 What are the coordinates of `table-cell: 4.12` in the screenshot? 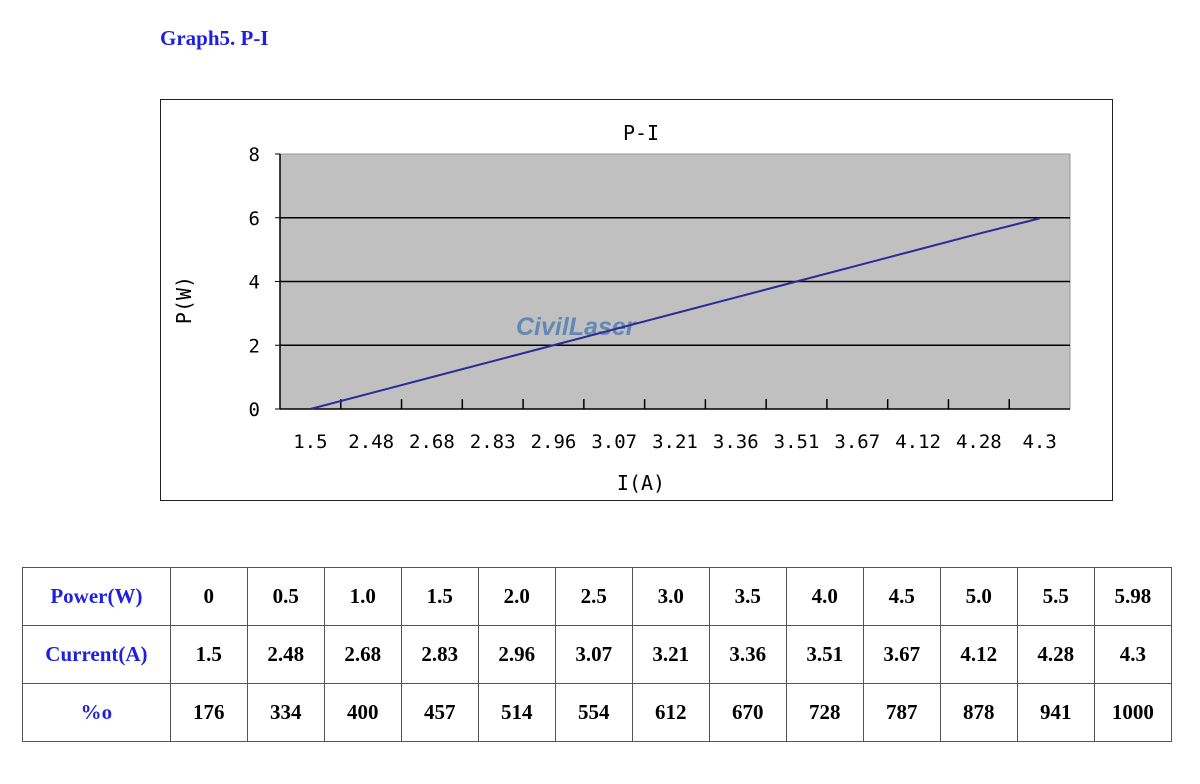 It's located at (978, 654).